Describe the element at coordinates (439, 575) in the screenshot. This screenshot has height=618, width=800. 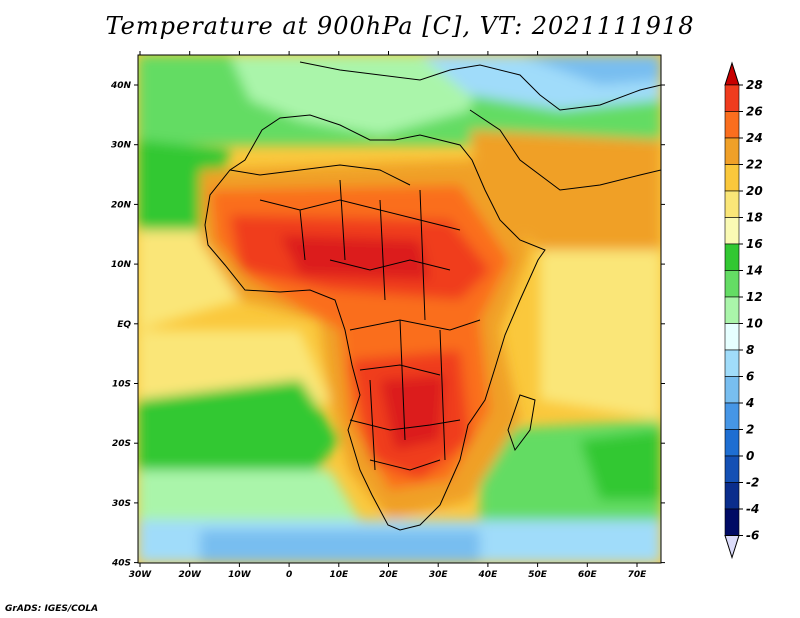
I see `lon-label: 30E` at that location.